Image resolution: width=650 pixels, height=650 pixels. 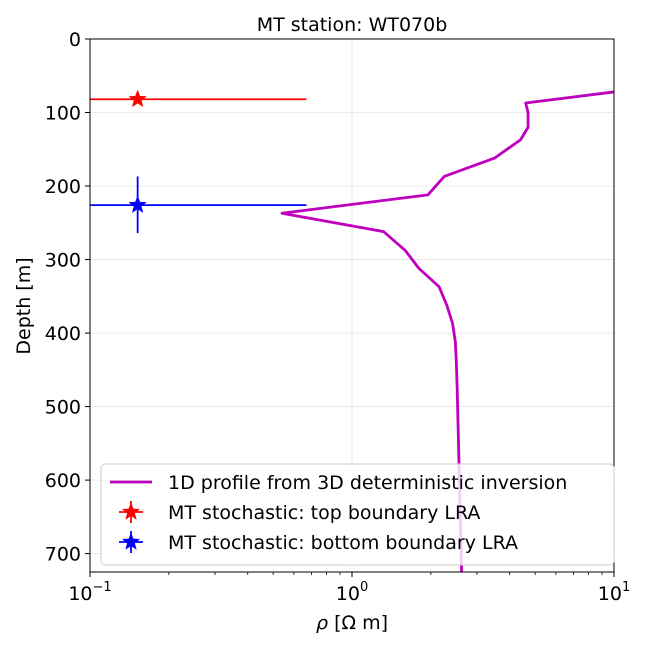 I want to click on legend-entry-label: MT stochastic: top boundary LRA, so click(x=324, y=513).